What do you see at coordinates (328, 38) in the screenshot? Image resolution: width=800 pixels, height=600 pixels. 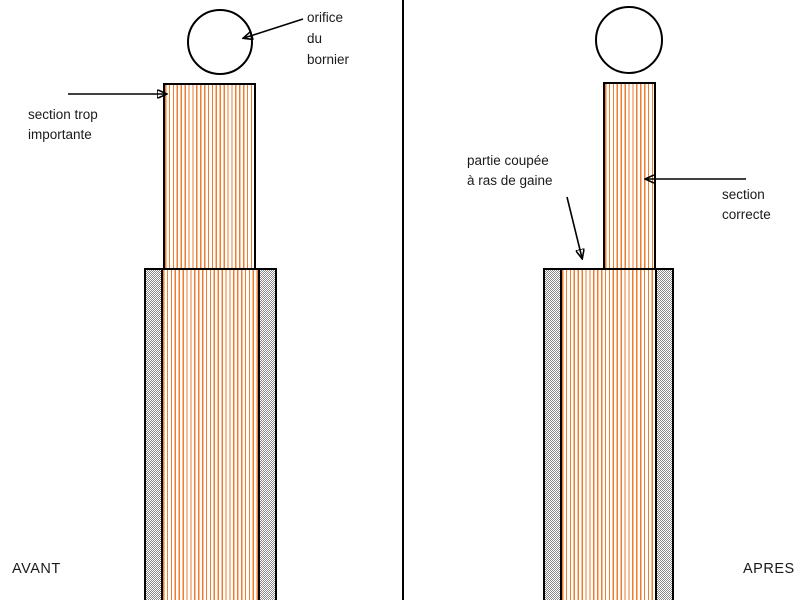 I see `label-orifice-du-bornier: orifice du bornier` at bounding box center [328, 38].